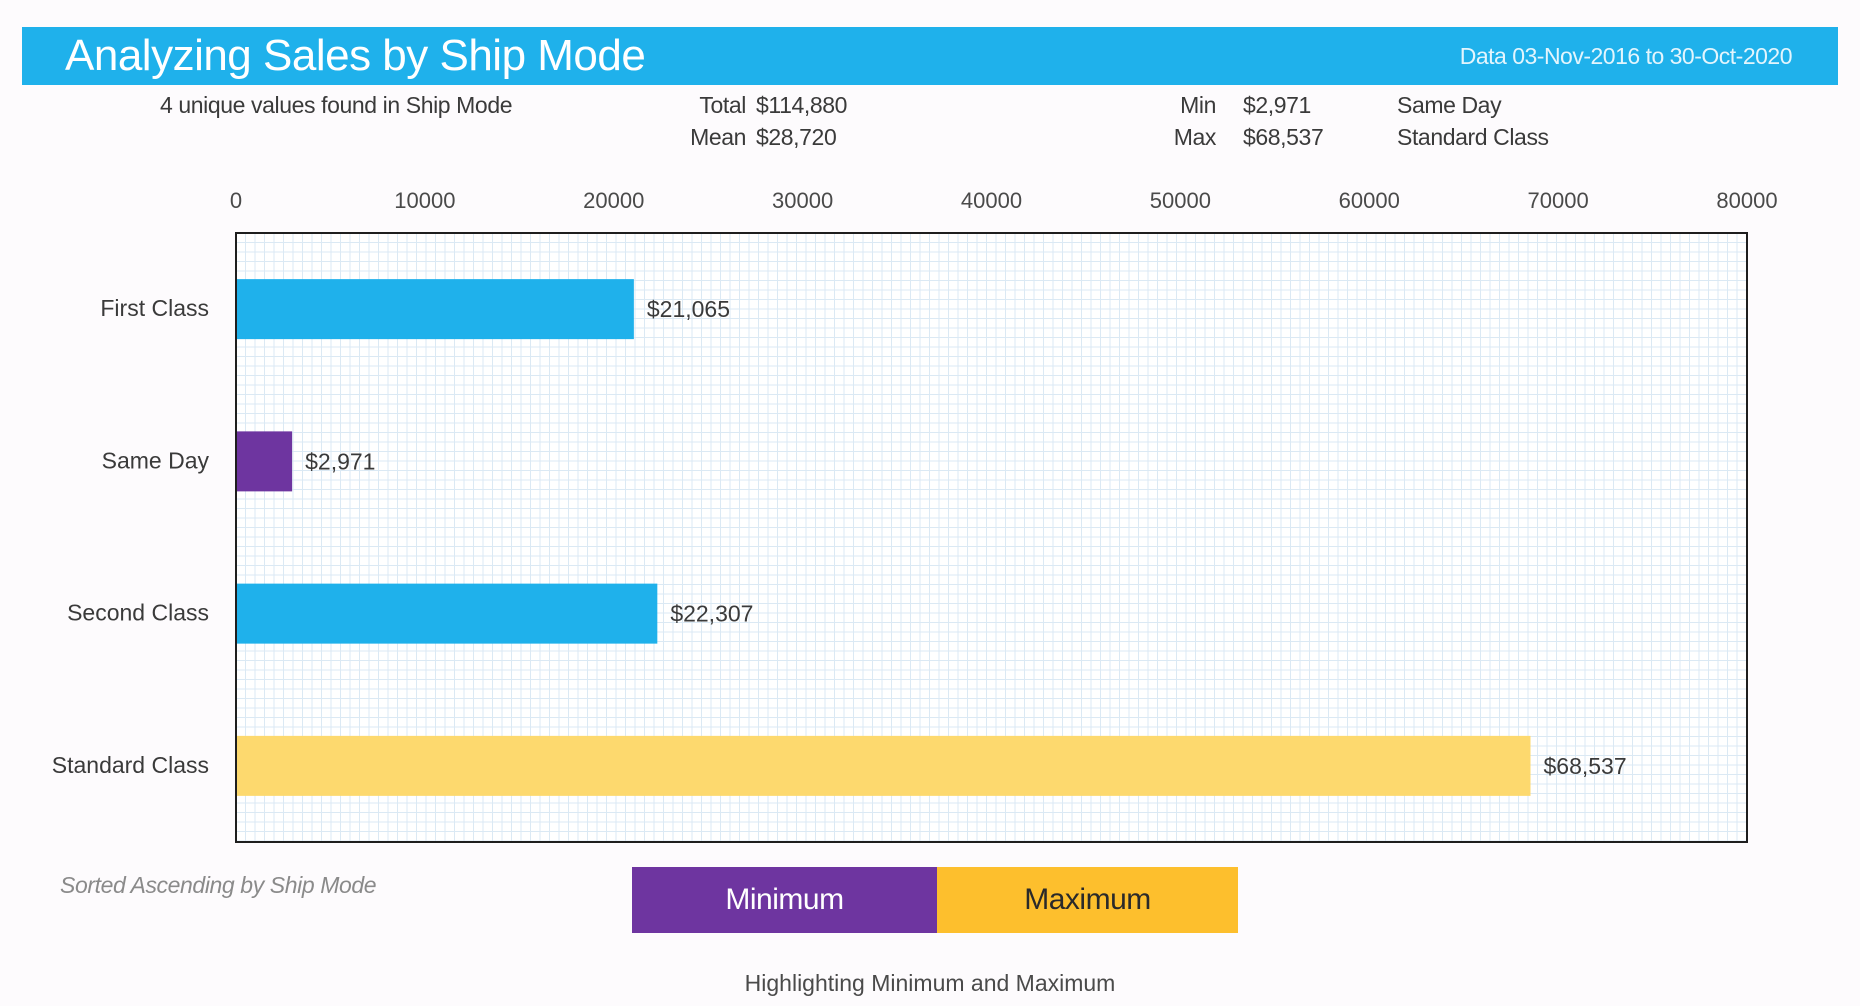  What do you see at coordinates (156, 460) in the screenshot?
I see `category-label: Same Day` at bounding box center [156, 460].